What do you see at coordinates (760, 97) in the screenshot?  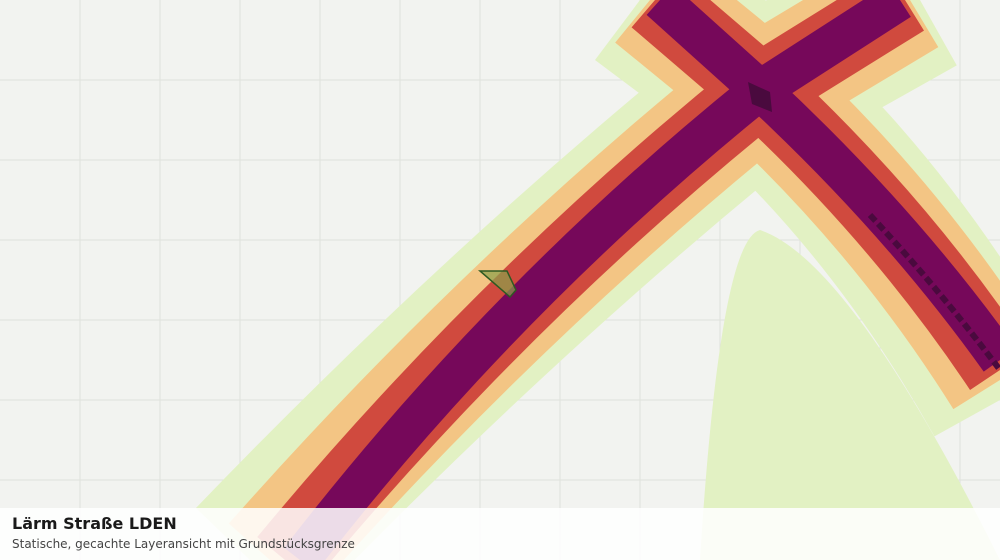 I see `band-max-patch` at bounding box center [760, 97].